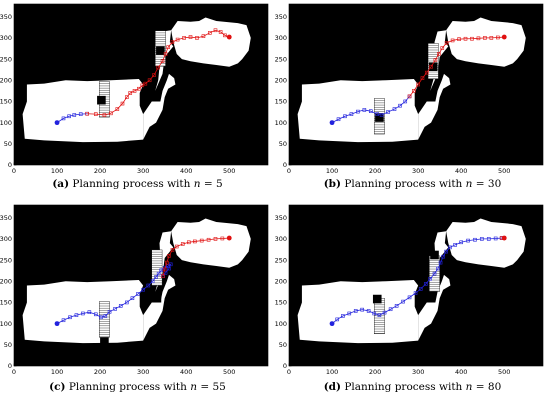 The height and width of the screenshot is (401, 550). What do you see at coordinates (6, 17) in the screenshot?
I see `y-tick-label: 350` at bounding box center [6, 17].